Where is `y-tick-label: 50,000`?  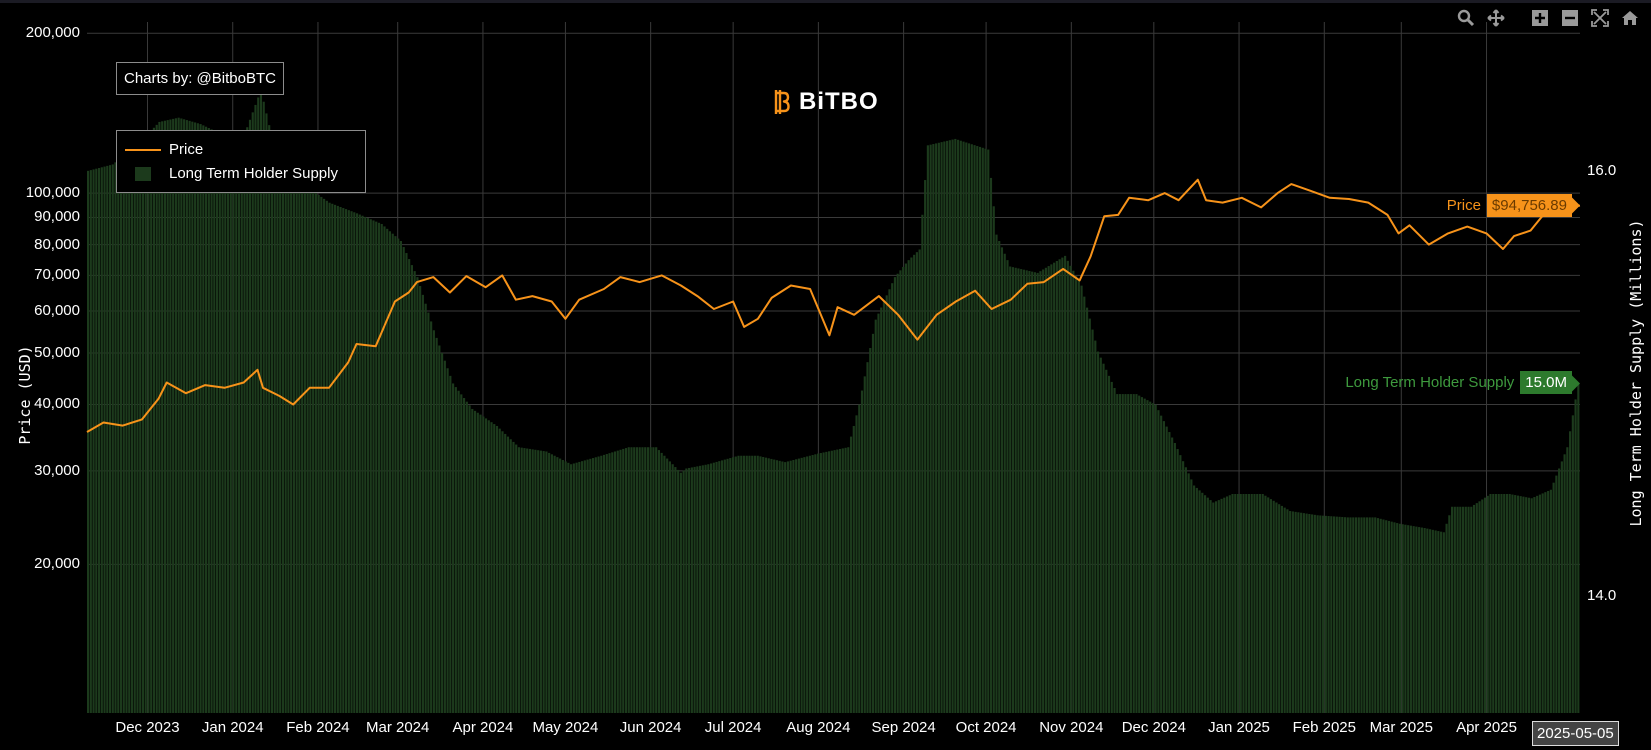
y-tick-label: 50,000 is located at coordinates (57, 353).